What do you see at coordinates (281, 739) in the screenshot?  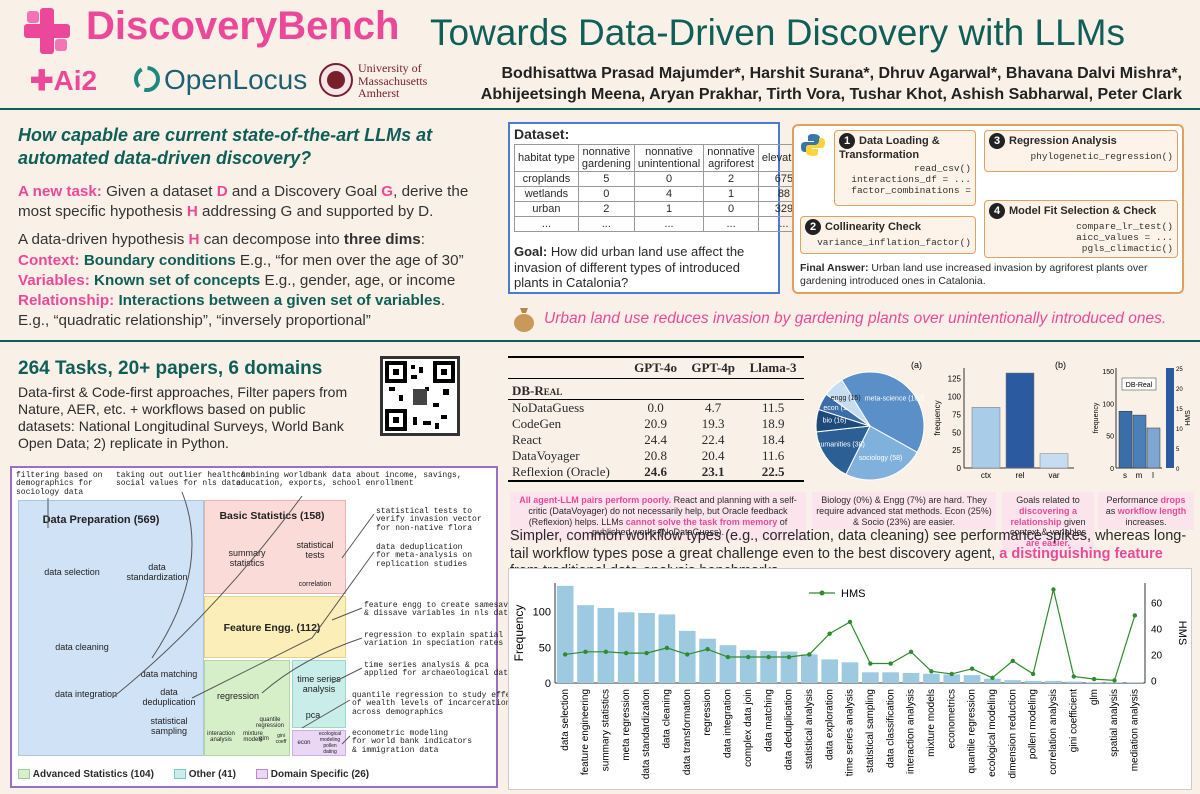 I see `gini-cell: gini coeff` at bounding box center [281, 739].